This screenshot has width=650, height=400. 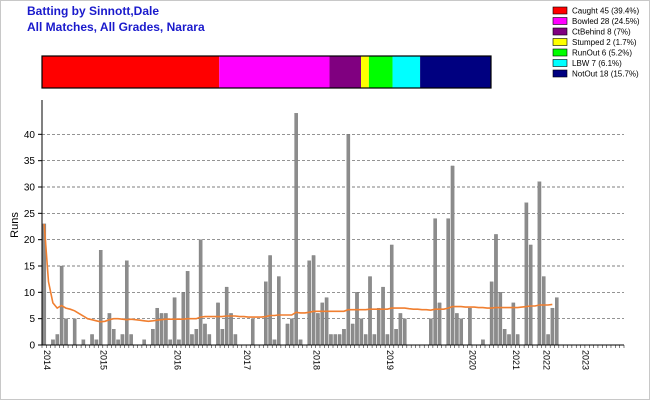 What do you see at coordinates (47, 360) in the screenshot?
I see `x-year-label: 2014` at bounding box center [47, 360].